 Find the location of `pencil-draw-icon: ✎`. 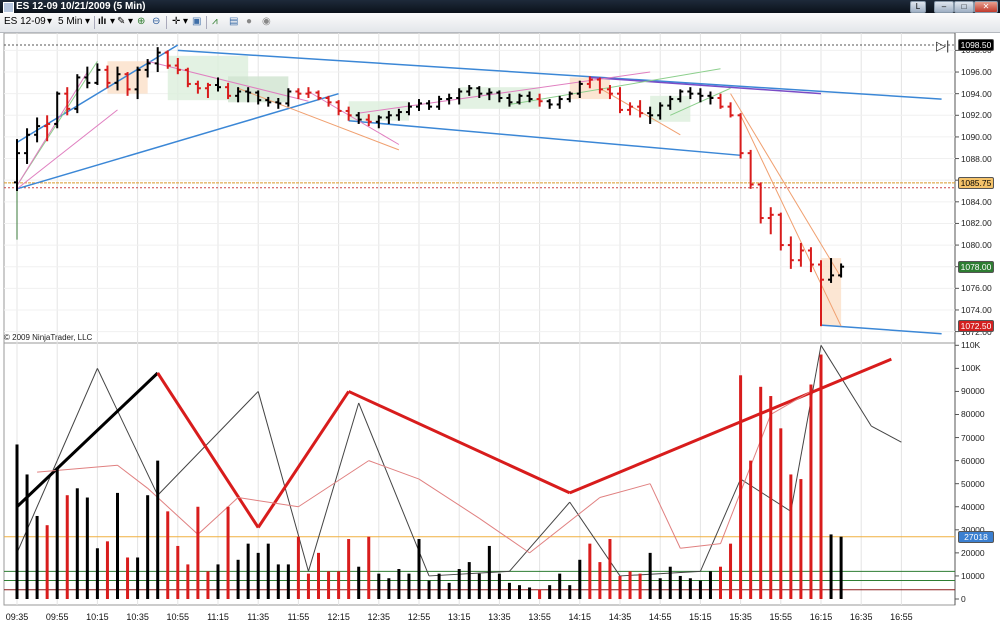

pencil-draw-icon: ✎ is located at coordinates (121, 21).